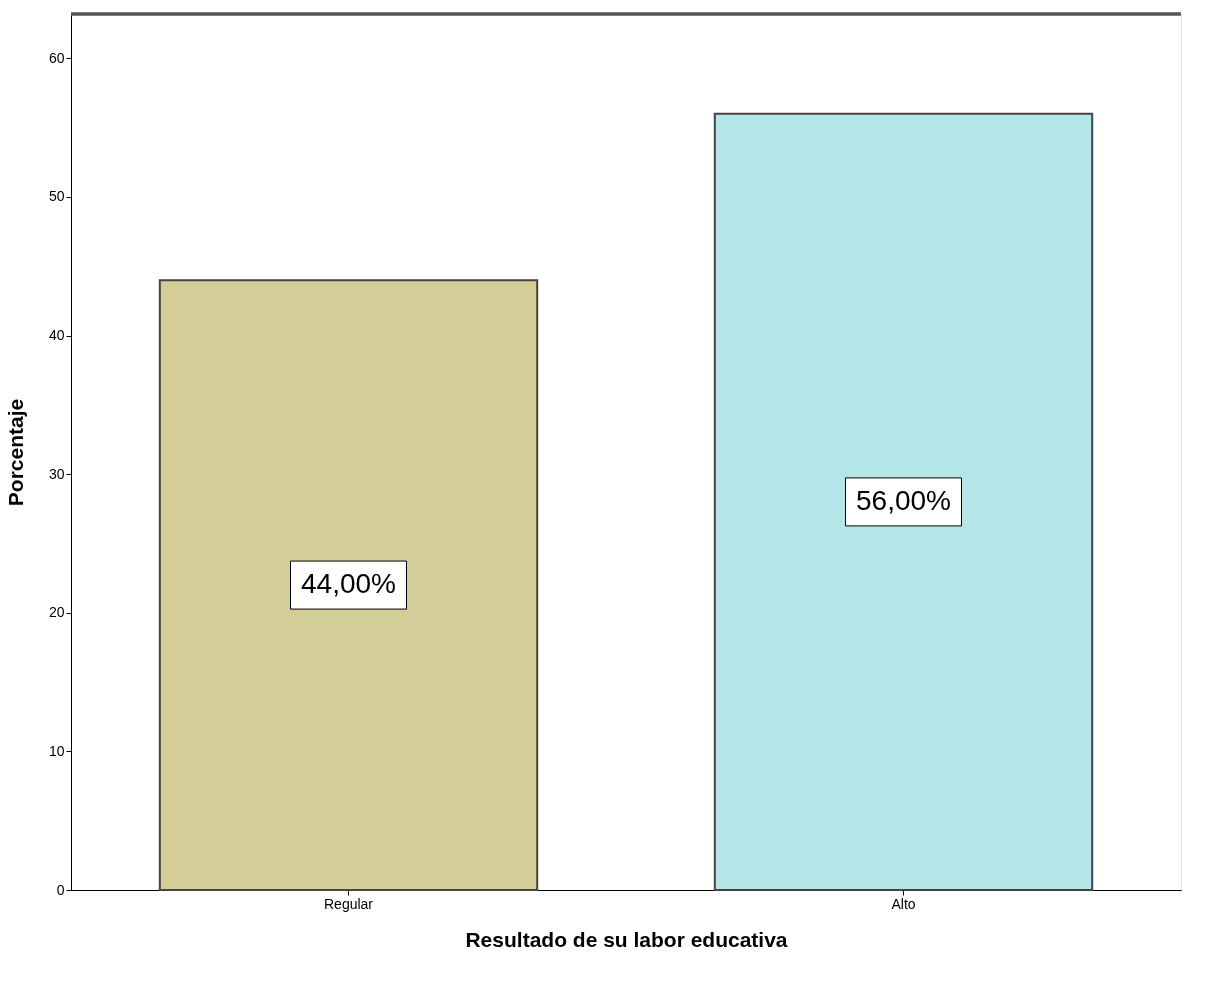  I want to click on y-tick-label: 40, so click(56, 335).